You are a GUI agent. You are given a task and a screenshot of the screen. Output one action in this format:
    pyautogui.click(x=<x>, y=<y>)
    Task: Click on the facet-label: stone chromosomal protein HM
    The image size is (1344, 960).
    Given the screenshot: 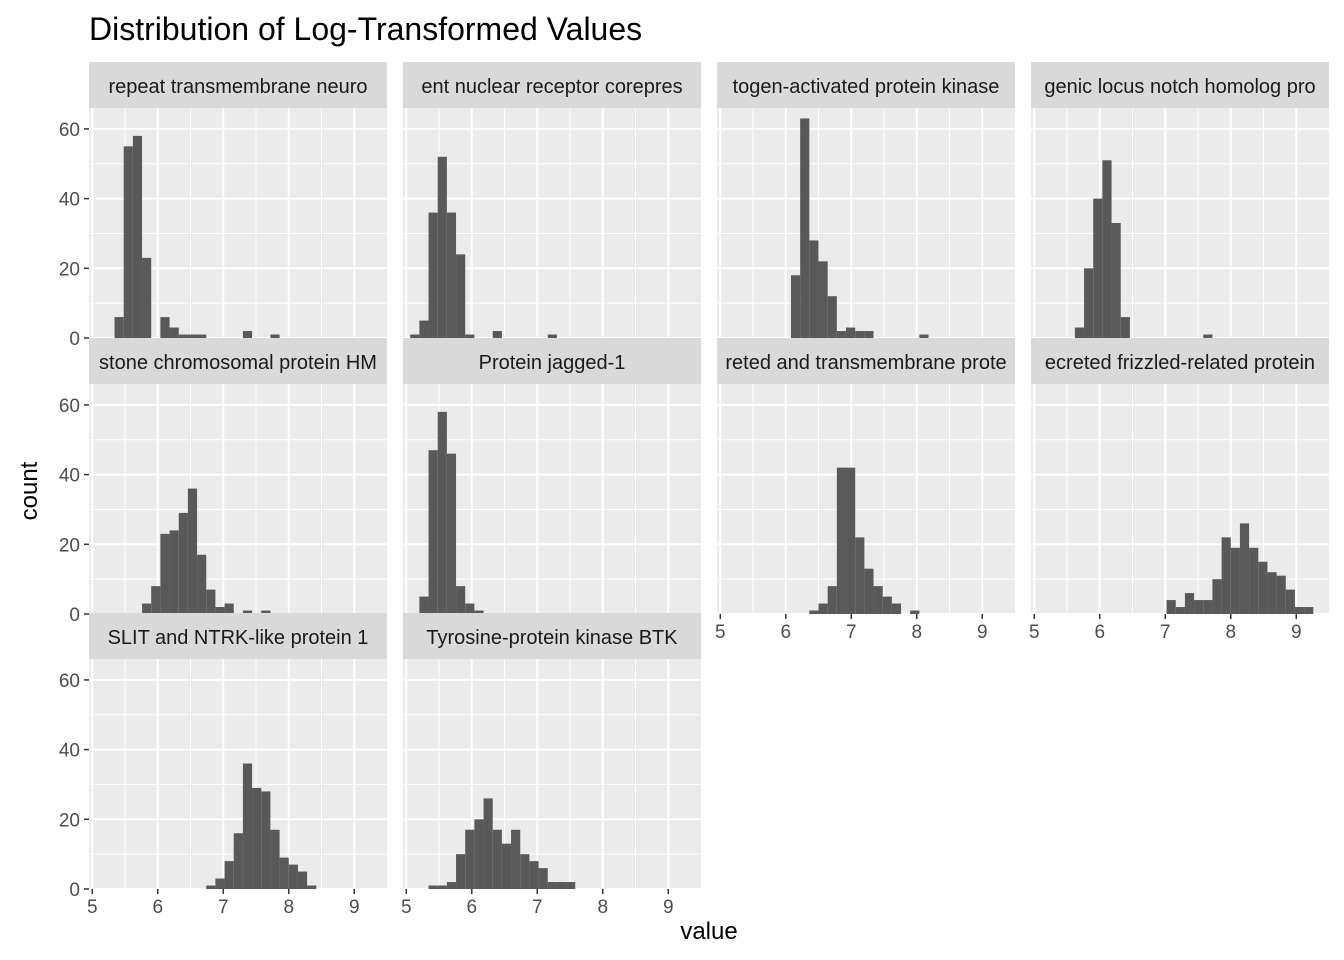 What is the action you would take?
    pyautogui.click(x=238, y=363)
    